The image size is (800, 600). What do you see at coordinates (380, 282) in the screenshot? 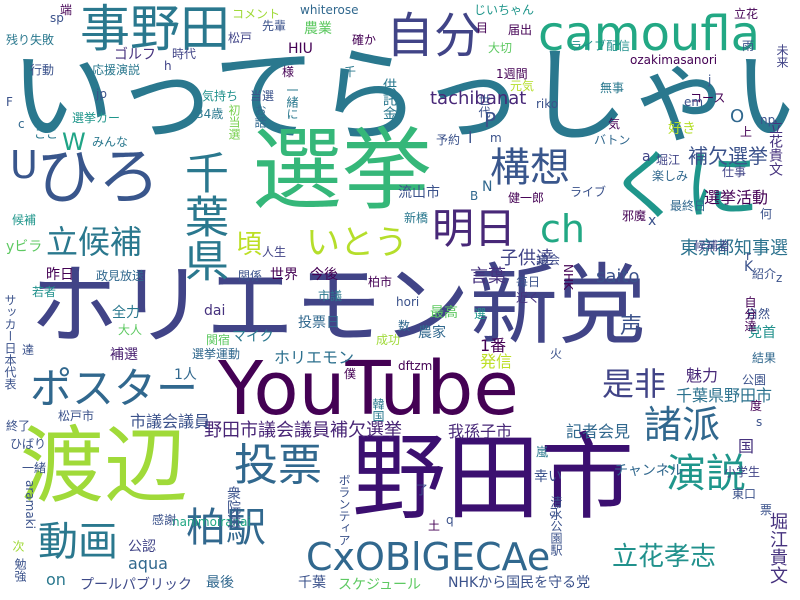
I see `word: 柏市` at bounding box center [380, 282].